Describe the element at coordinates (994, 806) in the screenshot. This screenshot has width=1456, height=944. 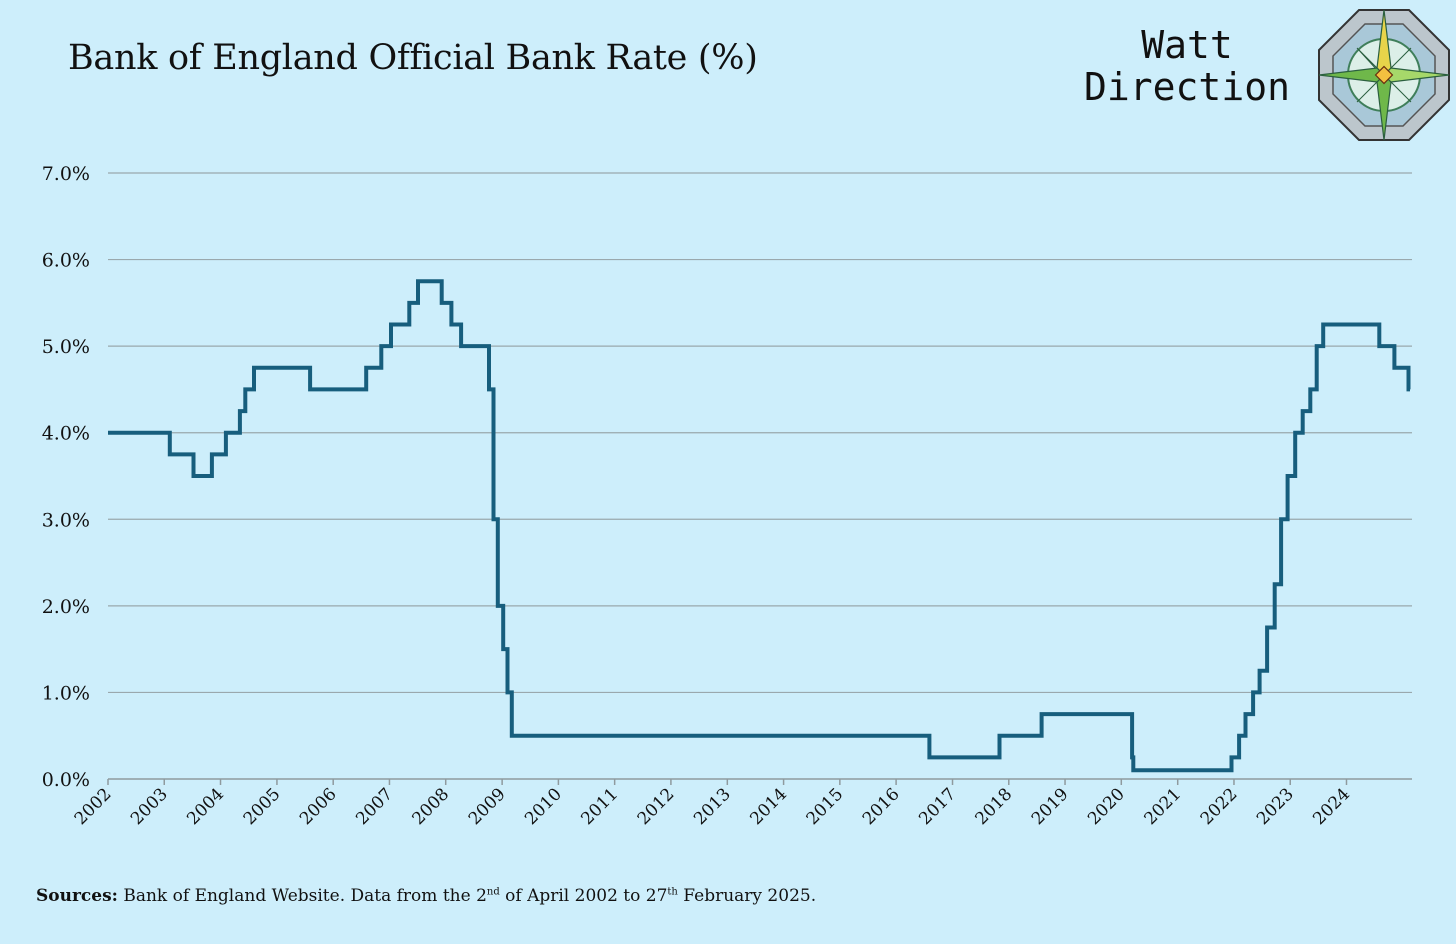
I see `x-tick-label: 2018` at that location.